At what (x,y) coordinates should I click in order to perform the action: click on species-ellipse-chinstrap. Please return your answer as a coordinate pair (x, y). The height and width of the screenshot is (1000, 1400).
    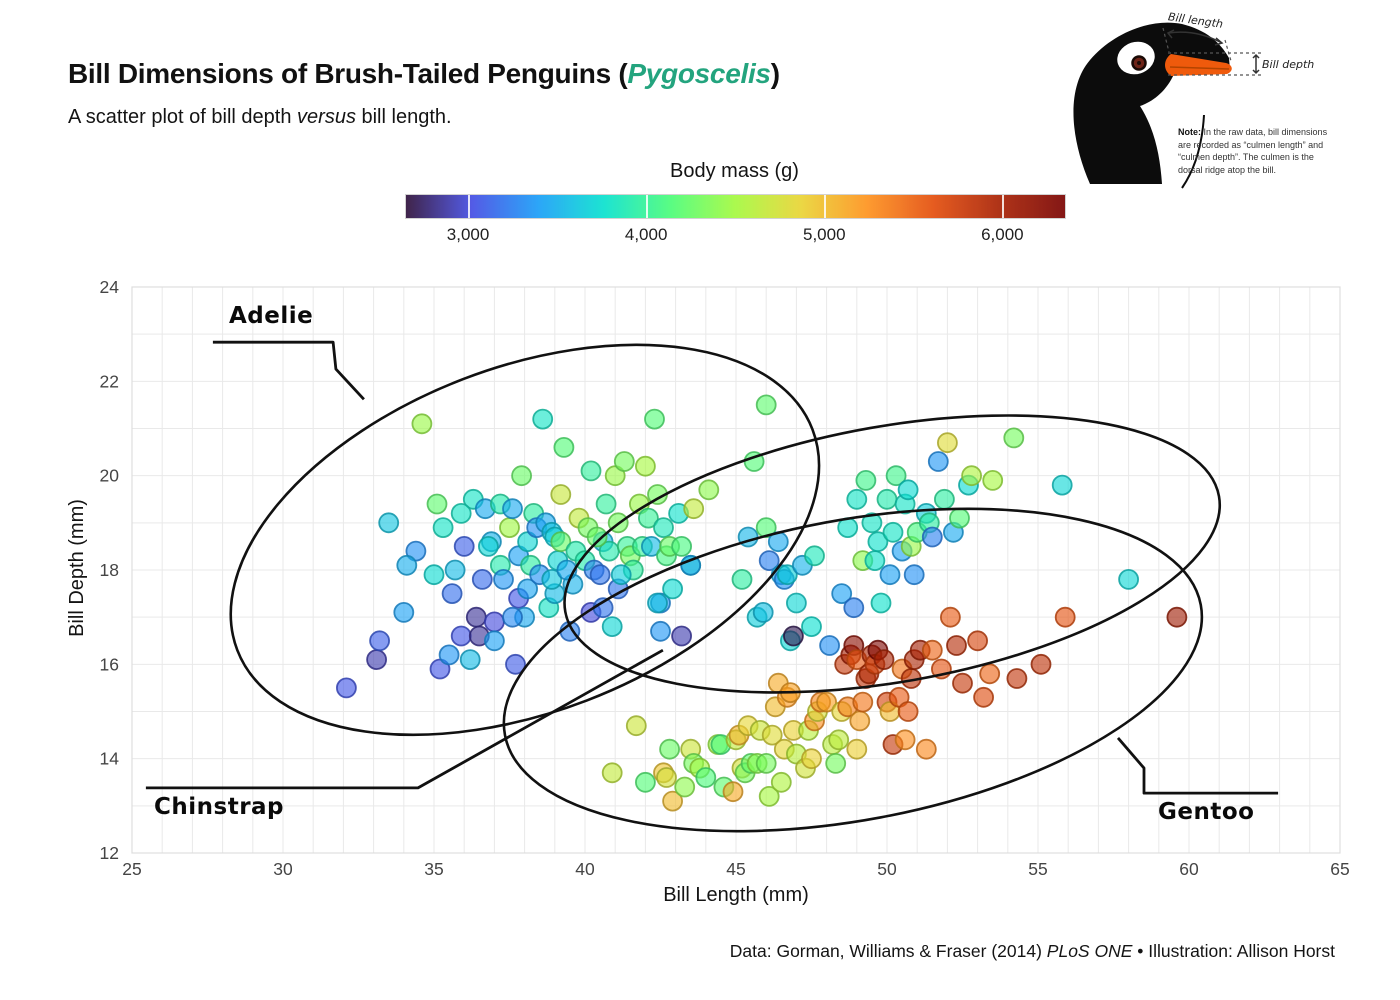
    Looking at the image, I should click on (892, 554).